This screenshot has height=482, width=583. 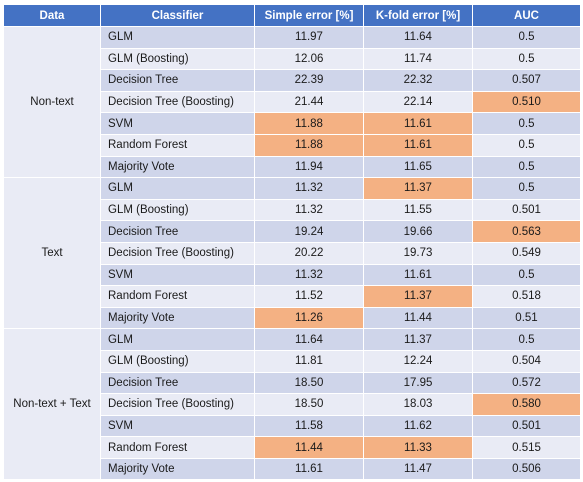 What do you see at coordinates (418, 253) in the screenshot?
I see `kfold-error-cell: 19.73` at bounding box center [418, 253].